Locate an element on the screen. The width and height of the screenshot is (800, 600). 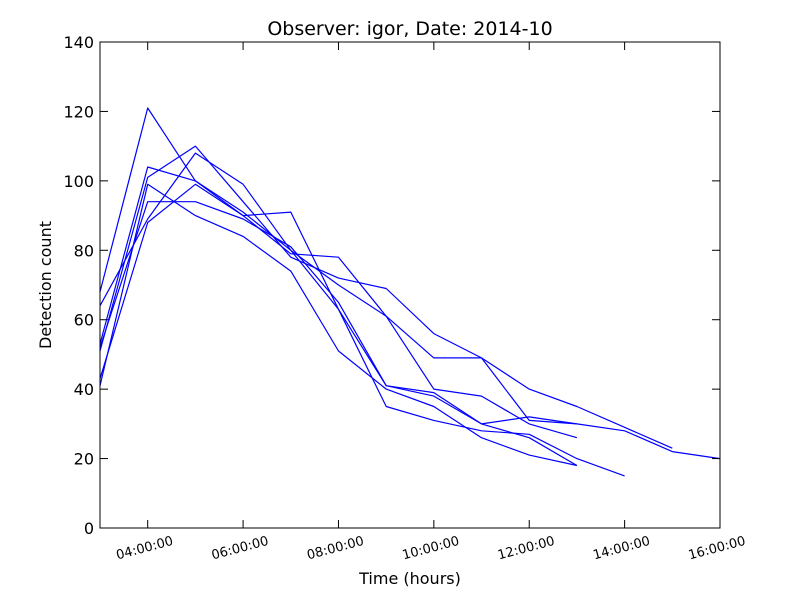
y-tick-label: 120 is located at coordinates (78, 111).